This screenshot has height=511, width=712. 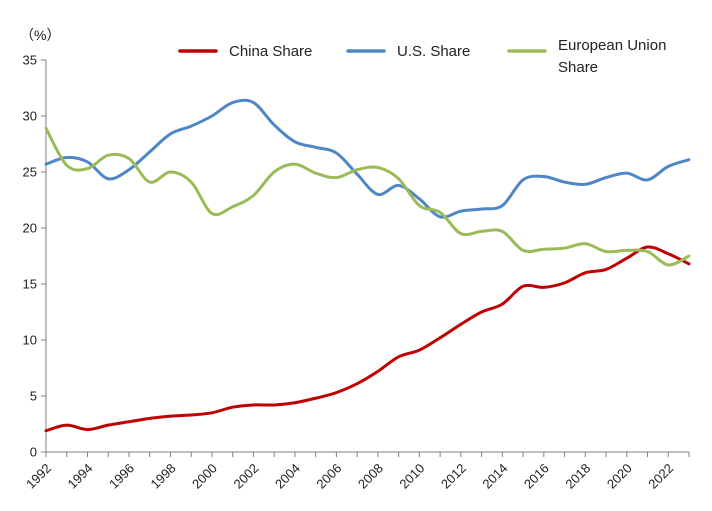 What do you see at coordinates (33, 396) in the screenshot?
I see `y-tick-label: 5` at bounding box center [33, 396].